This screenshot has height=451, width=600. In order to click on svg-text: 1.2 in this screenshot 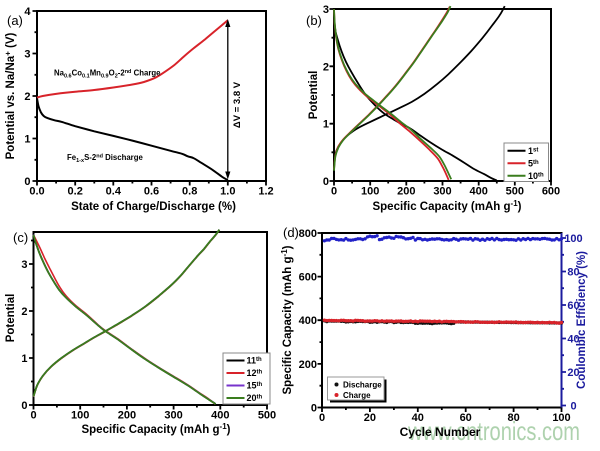, I will do `click(265, 192)`.